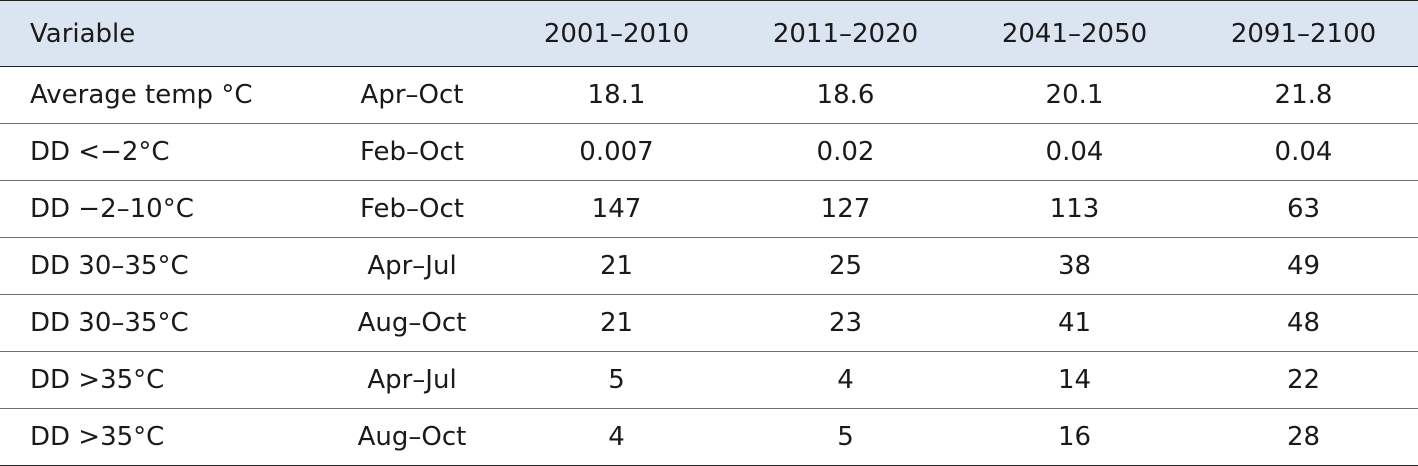 This screenshot has height=466, width=1418. I want to click on table-row: DD −2–10°C Feb–Oct 147 127 113 63, so click(709, 209).